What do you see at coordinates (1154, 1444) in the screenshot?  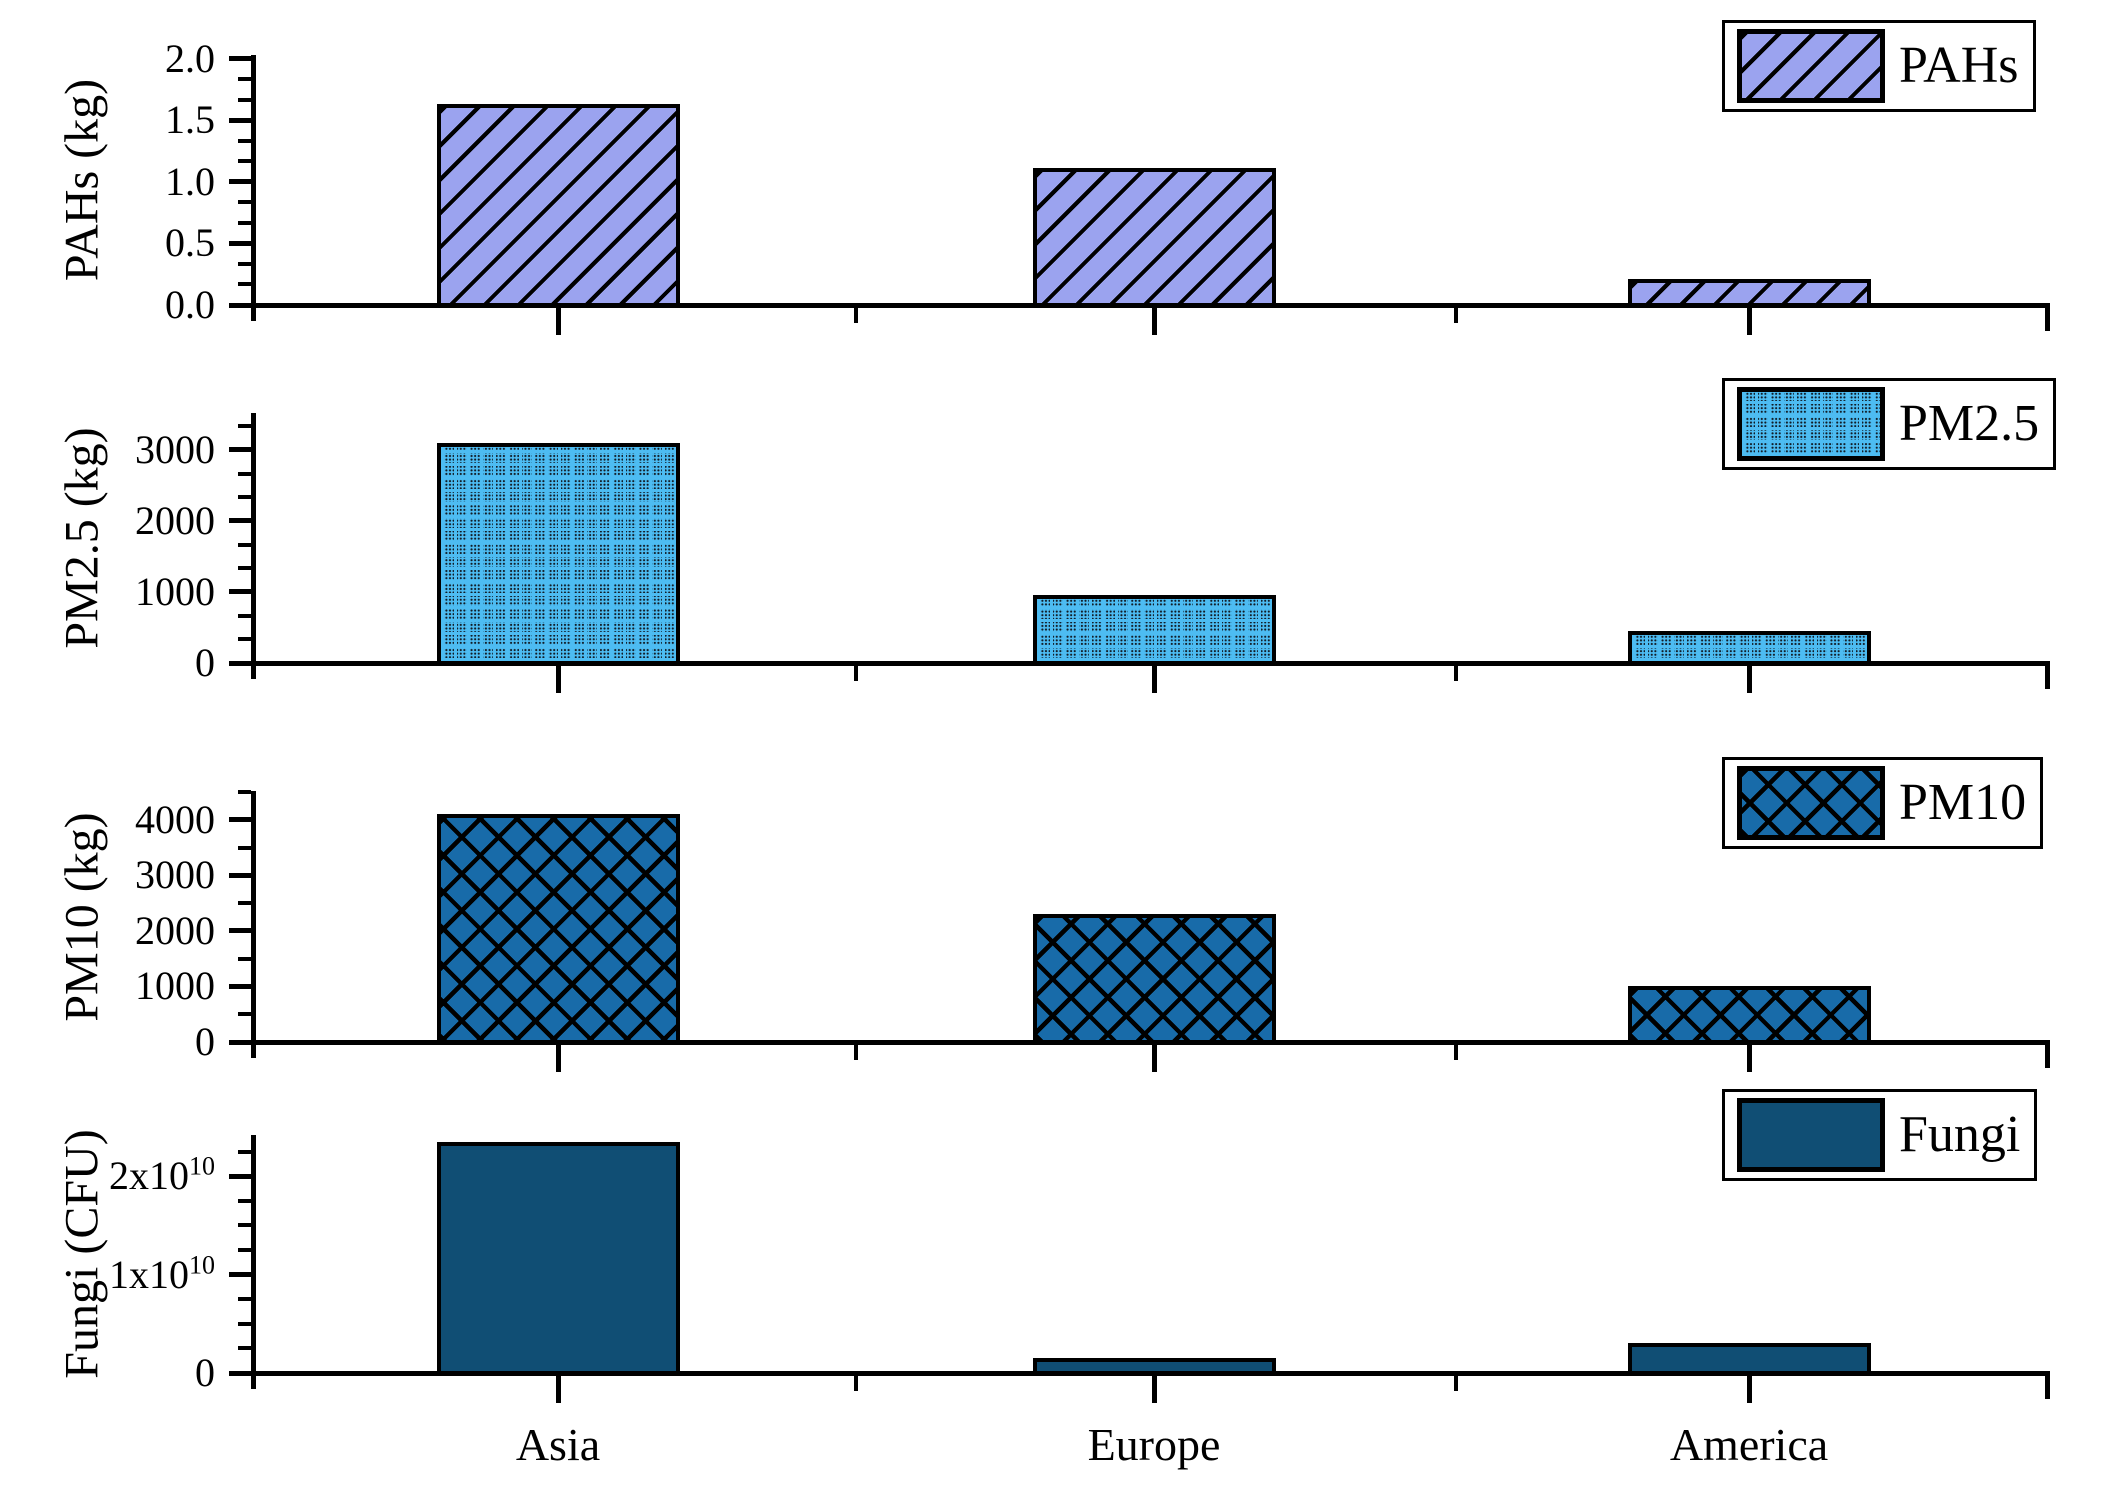 I see `category-label-europe: Europe` at bounding box center [1154, 1444].